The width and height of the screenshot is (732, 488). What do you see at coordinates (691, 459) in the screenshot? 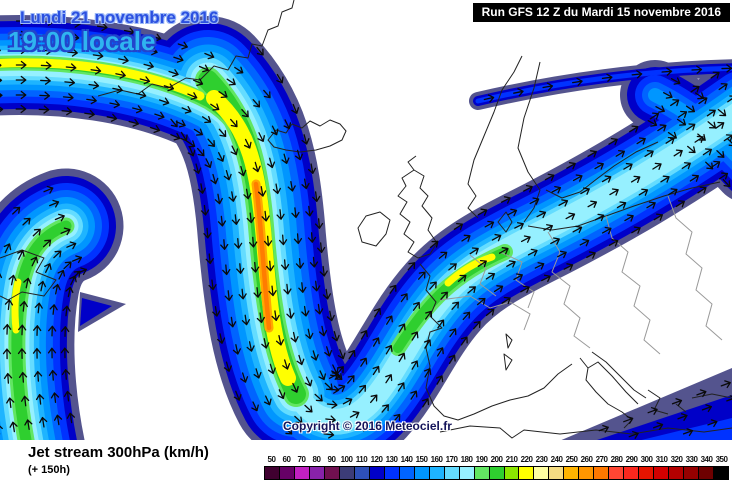
I see `scale-label: 330` at bounding box center [691, 459].